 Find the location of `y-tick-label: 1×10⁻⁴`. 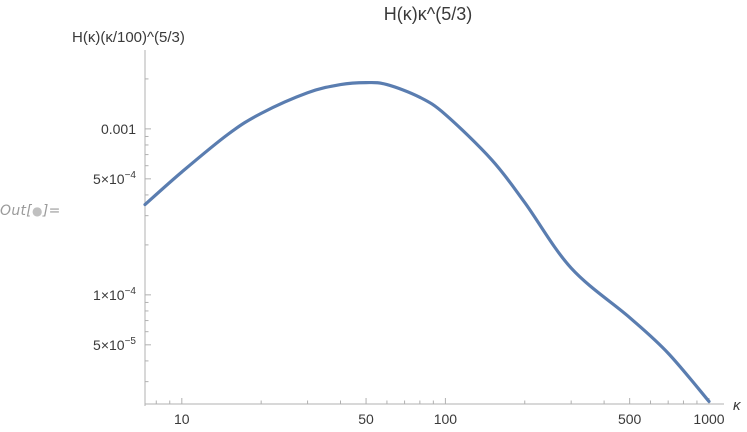

y-tick-label: 1×10⁻⁴ is located at coordinates (114, 294).